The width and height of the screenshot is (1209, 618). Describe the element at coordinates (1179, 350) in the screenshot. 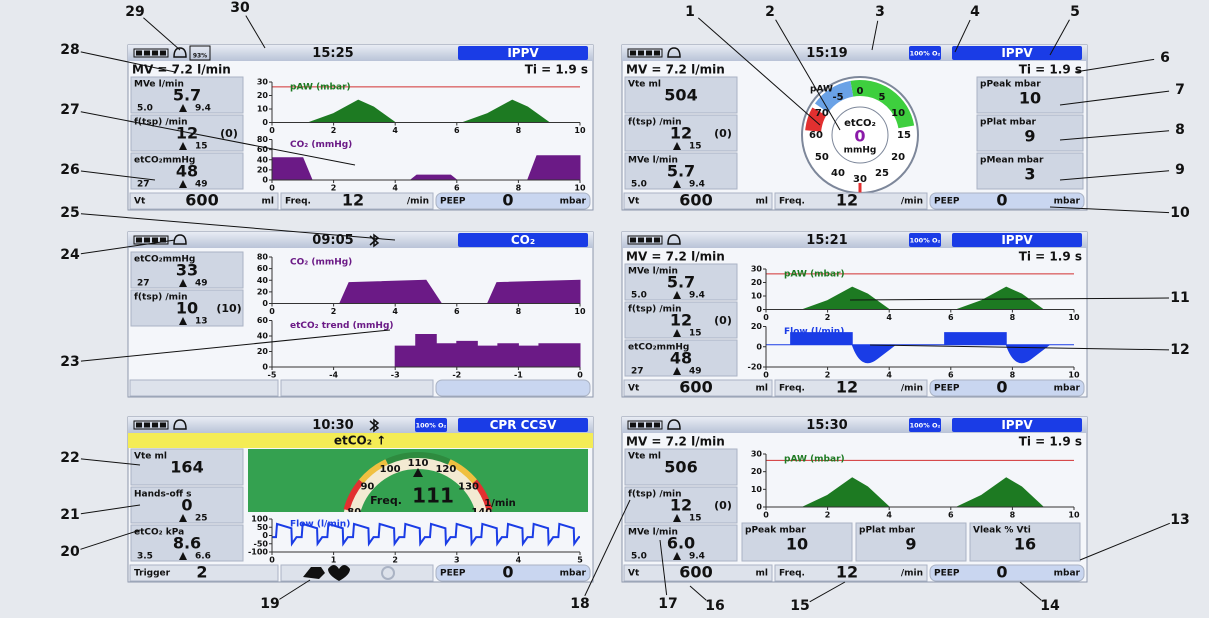

I see `callout-number: 12` at that location.